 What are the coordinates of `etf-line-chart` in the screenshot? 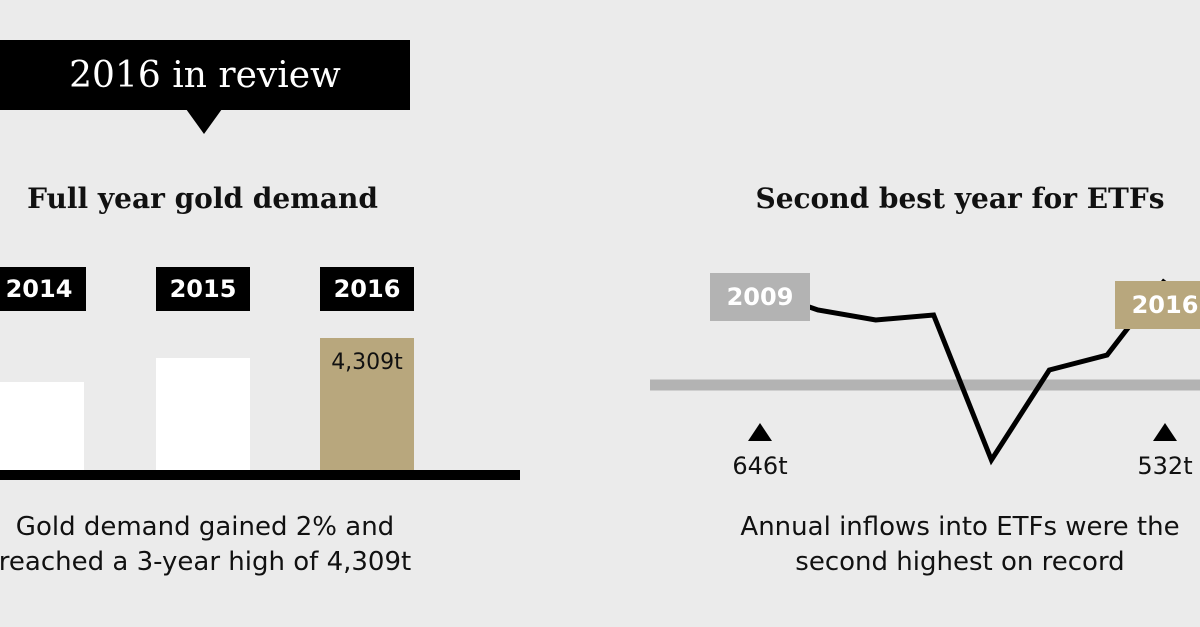 It's located at (925, 372).